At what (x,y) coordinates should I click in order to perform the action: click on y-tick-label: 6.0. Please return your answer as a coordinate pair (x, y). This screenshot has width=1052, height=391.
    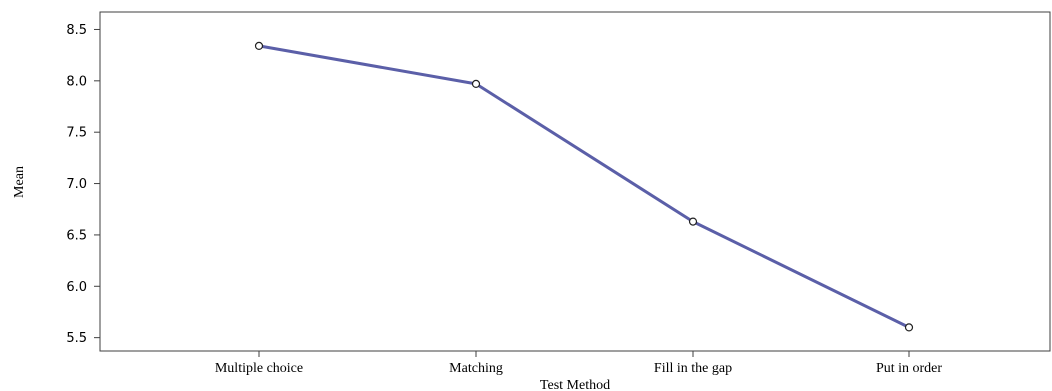
    Looking at the image, I should click on (76, 287).